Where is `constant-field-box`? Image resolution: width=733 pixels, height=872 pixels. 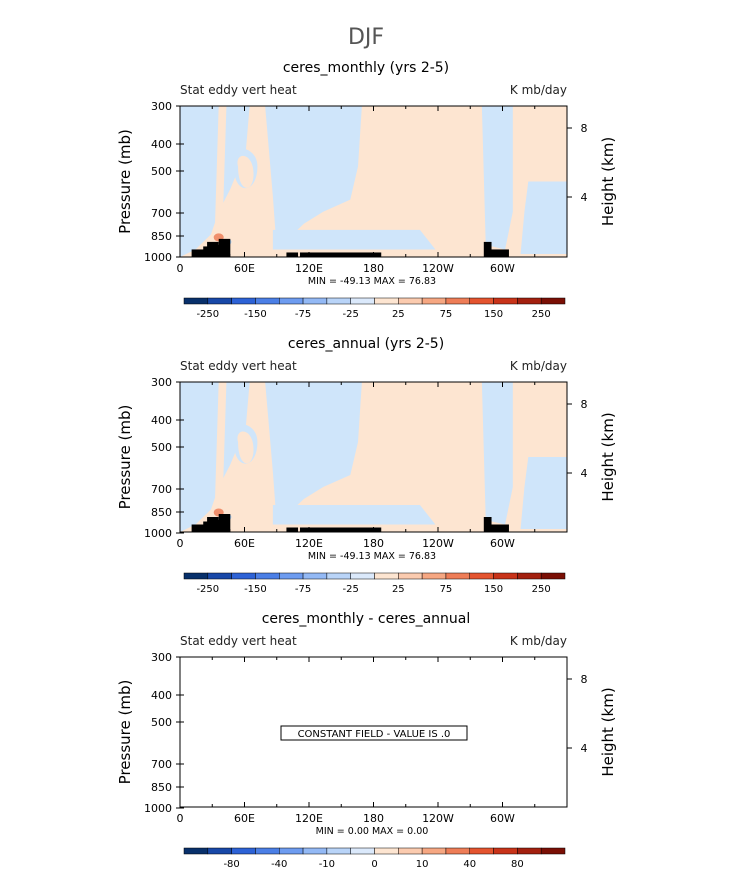 constant-field-box is located at coordinates (374, 733).